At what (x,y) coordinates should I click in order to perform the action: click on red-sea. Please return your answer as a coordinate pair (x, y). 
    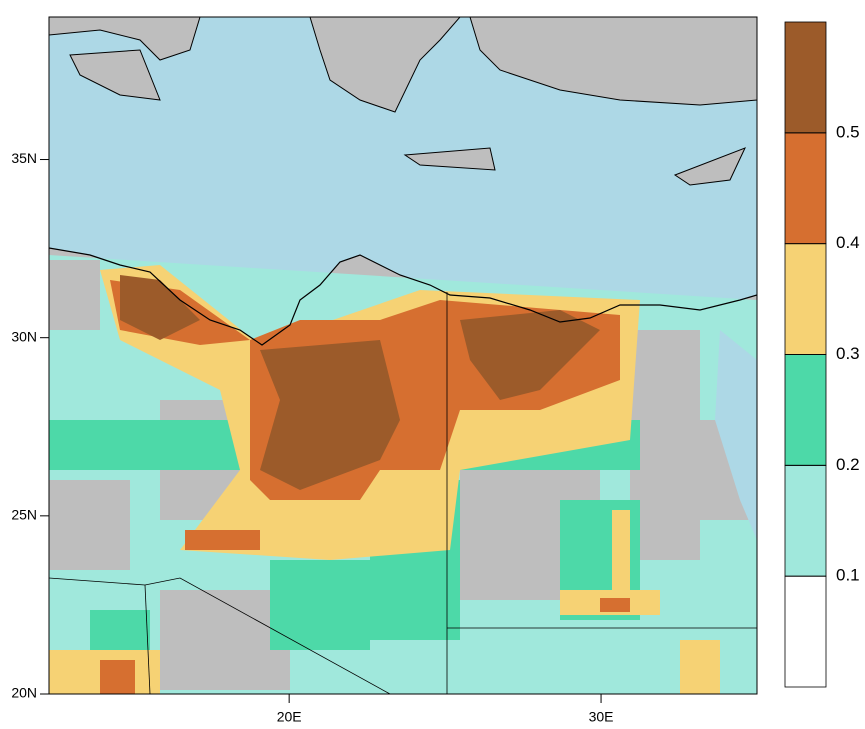
    Looking at the image, I should click on (736, 435).